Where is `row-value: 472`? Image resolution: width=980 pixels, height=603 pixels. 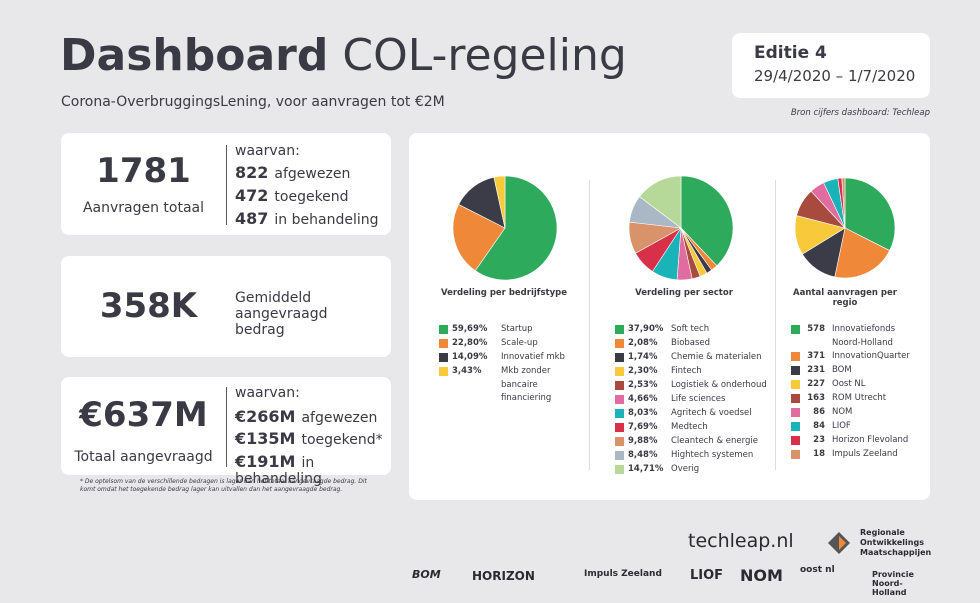
row-value: 472 is located at coordinates (252, 195).